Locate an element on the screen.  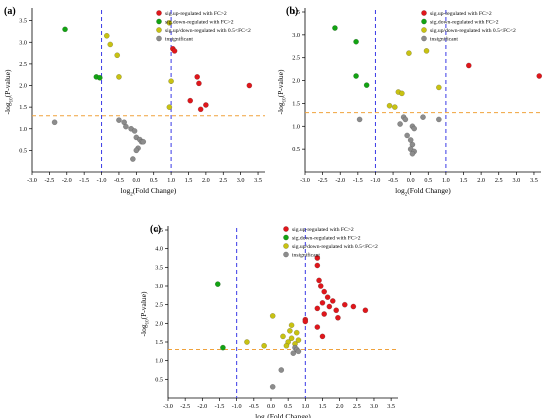
x-axis-label-suffix: (Fold Change) is located at coordinates (155, 190).